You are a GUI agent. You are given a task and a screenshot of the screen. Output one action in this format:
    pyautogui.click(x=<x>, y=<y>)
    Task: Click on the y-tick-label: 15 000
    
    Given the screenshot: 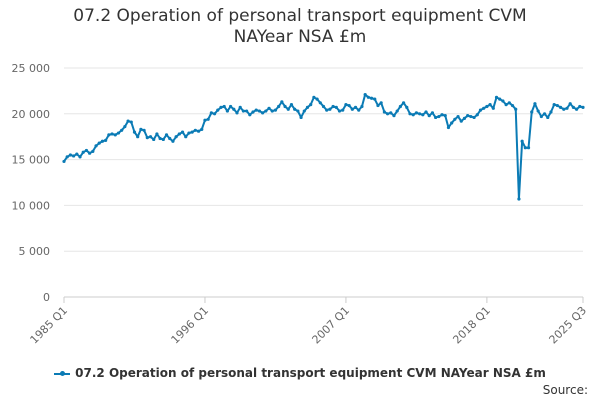 What is the action you would take?
    pyautogui.click(x=31, y=160)
    